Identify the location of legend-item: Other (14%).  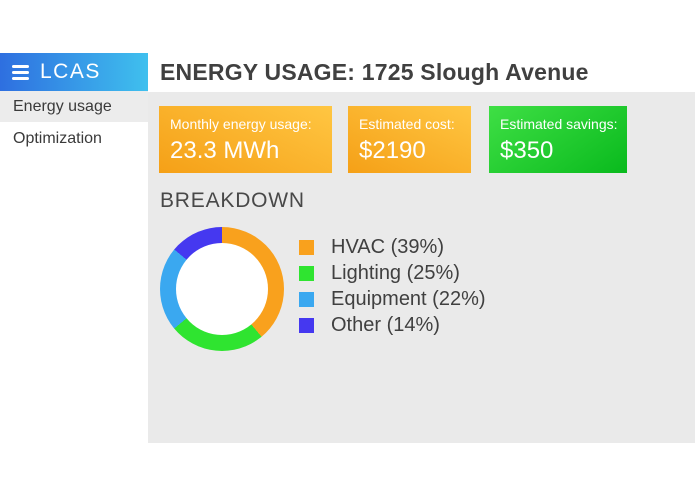
(392, 325).